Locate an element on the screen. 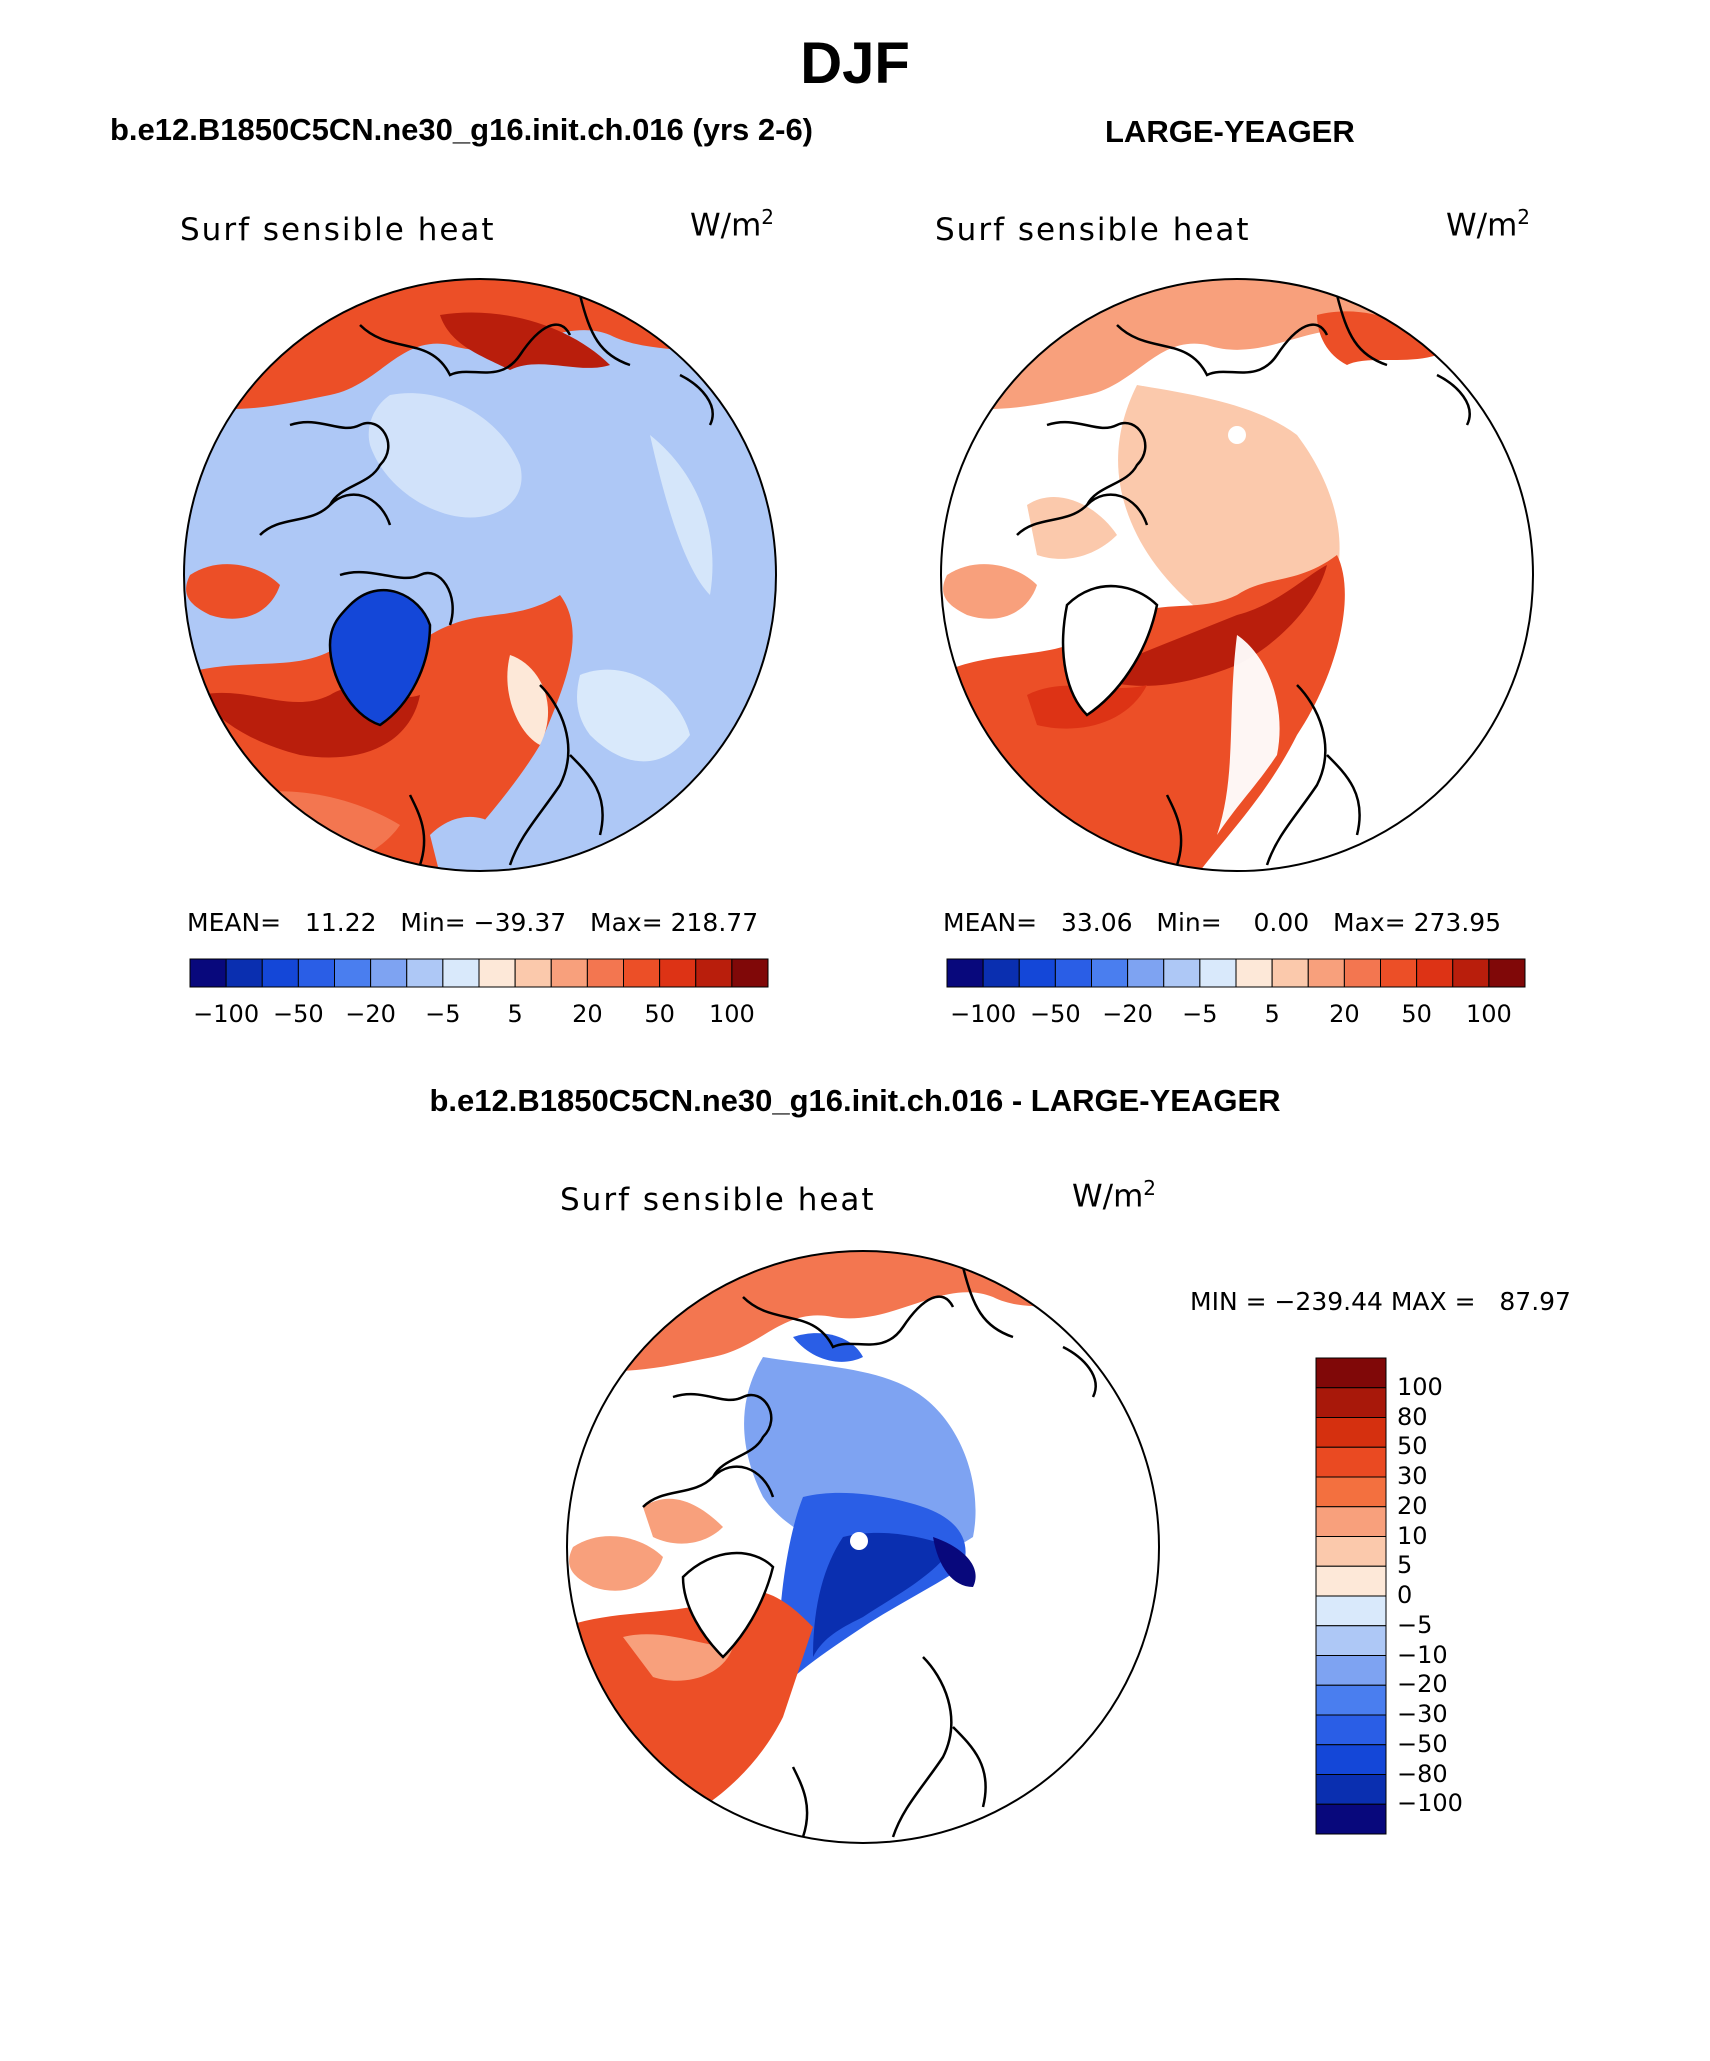 This screenshot has width=1710, height=2061. diff-colorbar-tick-label: 20 is located at coordinates (1412, 1505).